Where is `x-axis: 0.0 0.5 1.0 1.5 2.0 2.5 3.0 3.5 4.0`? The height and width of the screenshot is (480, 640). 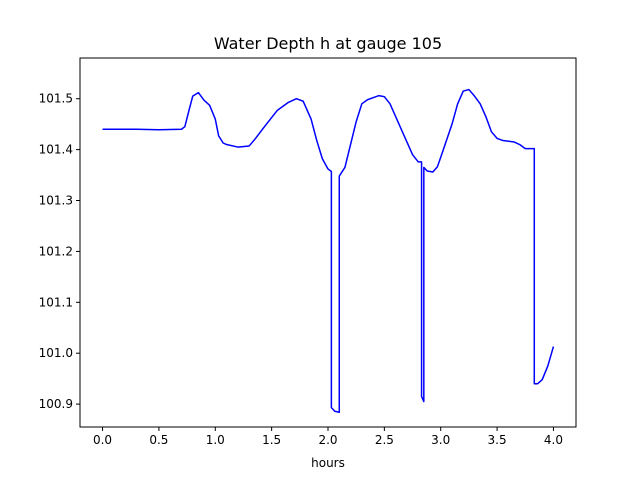 x-axis: 0.0 0.5 1.0 1.5 2.0 2.5 3.0 3.5 4.0 is located at coordinates (328, 437).